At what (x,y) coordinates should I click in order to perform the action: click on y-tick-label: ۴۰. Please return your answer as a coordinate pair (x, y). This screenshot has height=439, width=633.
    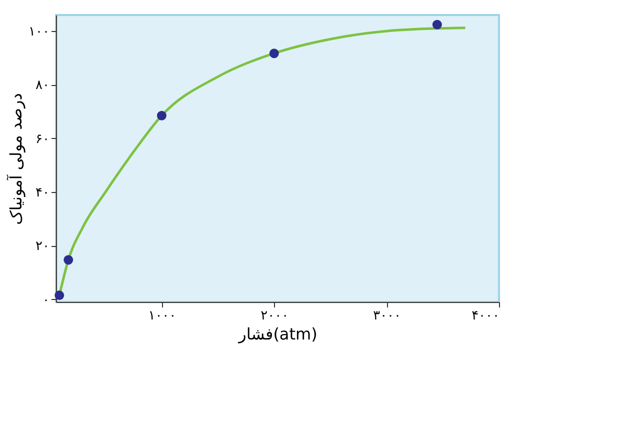
    Looking at the image, I should click on (43, 193).